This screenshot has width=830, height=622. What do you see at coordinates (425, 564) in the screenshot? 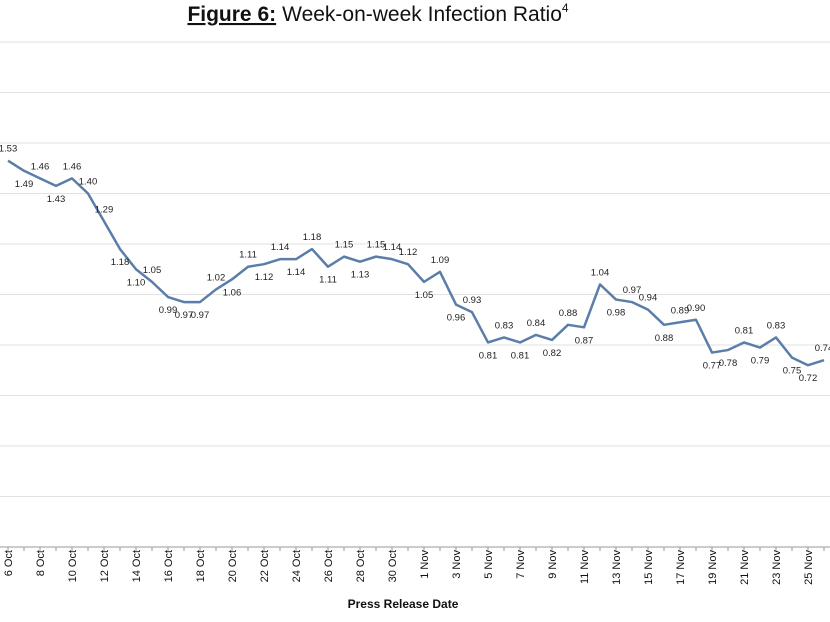
I see `x-tick-label: 1 Nov` at bounding box center [425, 564].